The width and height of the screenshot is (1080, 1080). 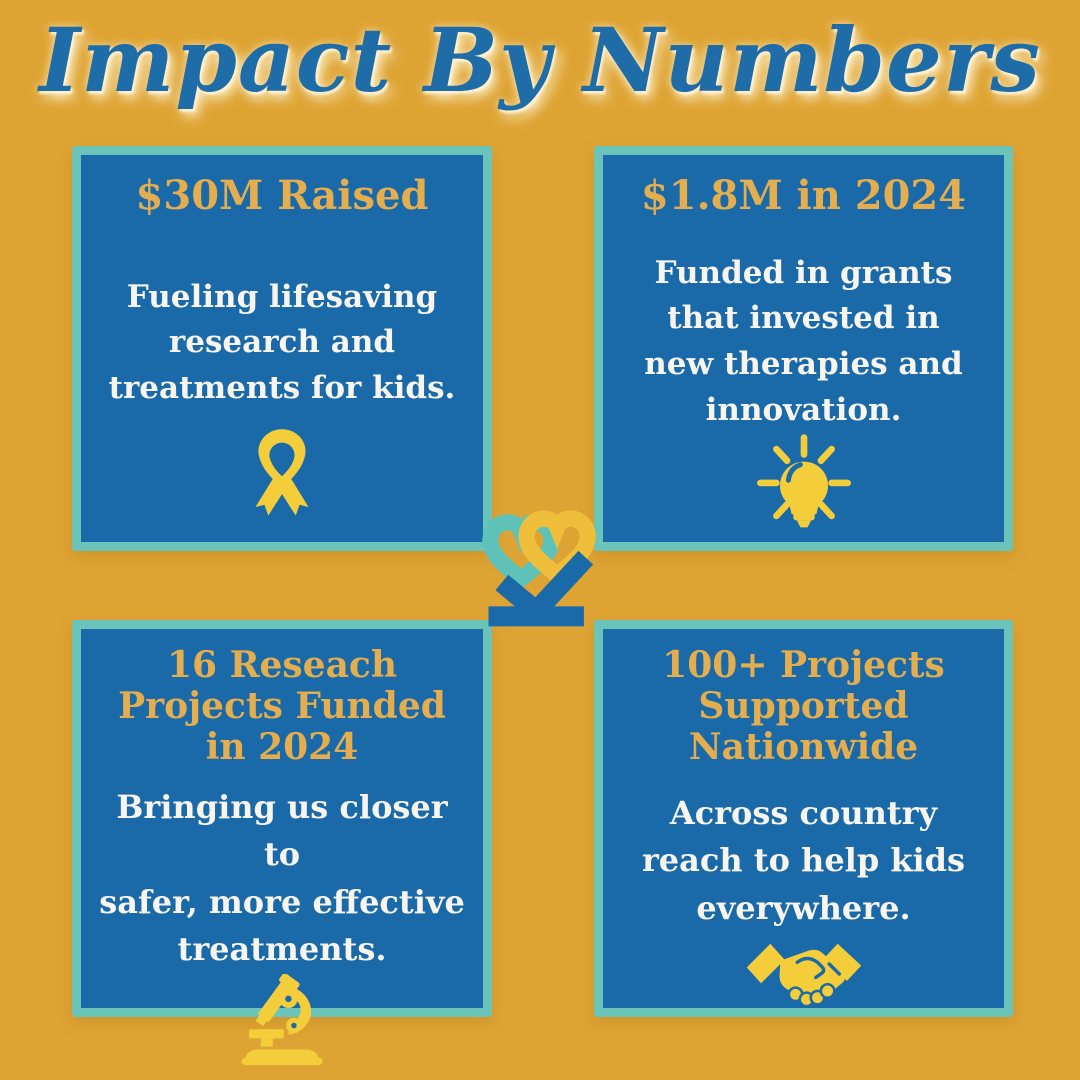 What do you see at coordinates (803, 195) in the screenshot?
I see `stat-heading: $1.8M in 2024` at bounding box center [803, 195].